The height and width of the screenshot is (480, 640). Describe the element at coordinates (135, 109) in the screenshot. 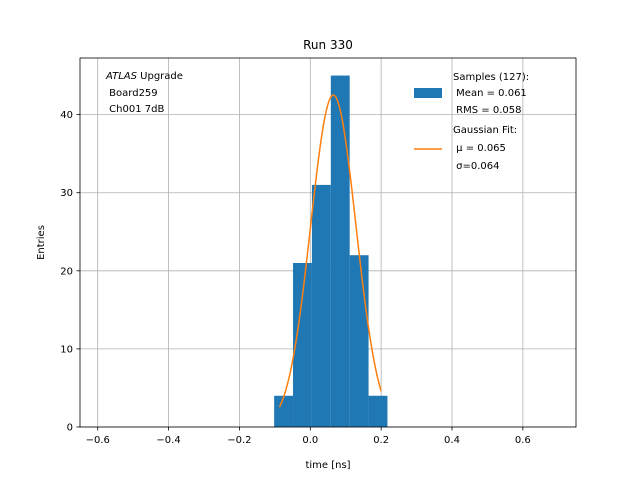

I see `annotation-line3: Ch001 7dB` at that location.